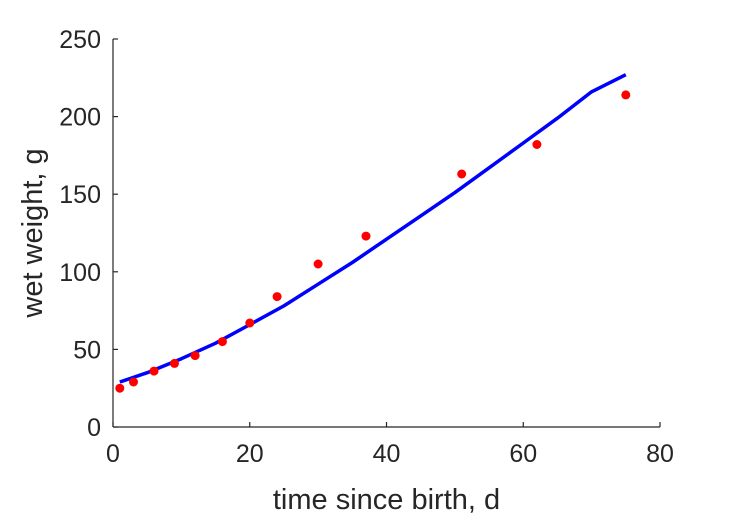 The width and height of the screenshot is (729, 521). I want to click on x-tick-label: 80, so click(660, 454).